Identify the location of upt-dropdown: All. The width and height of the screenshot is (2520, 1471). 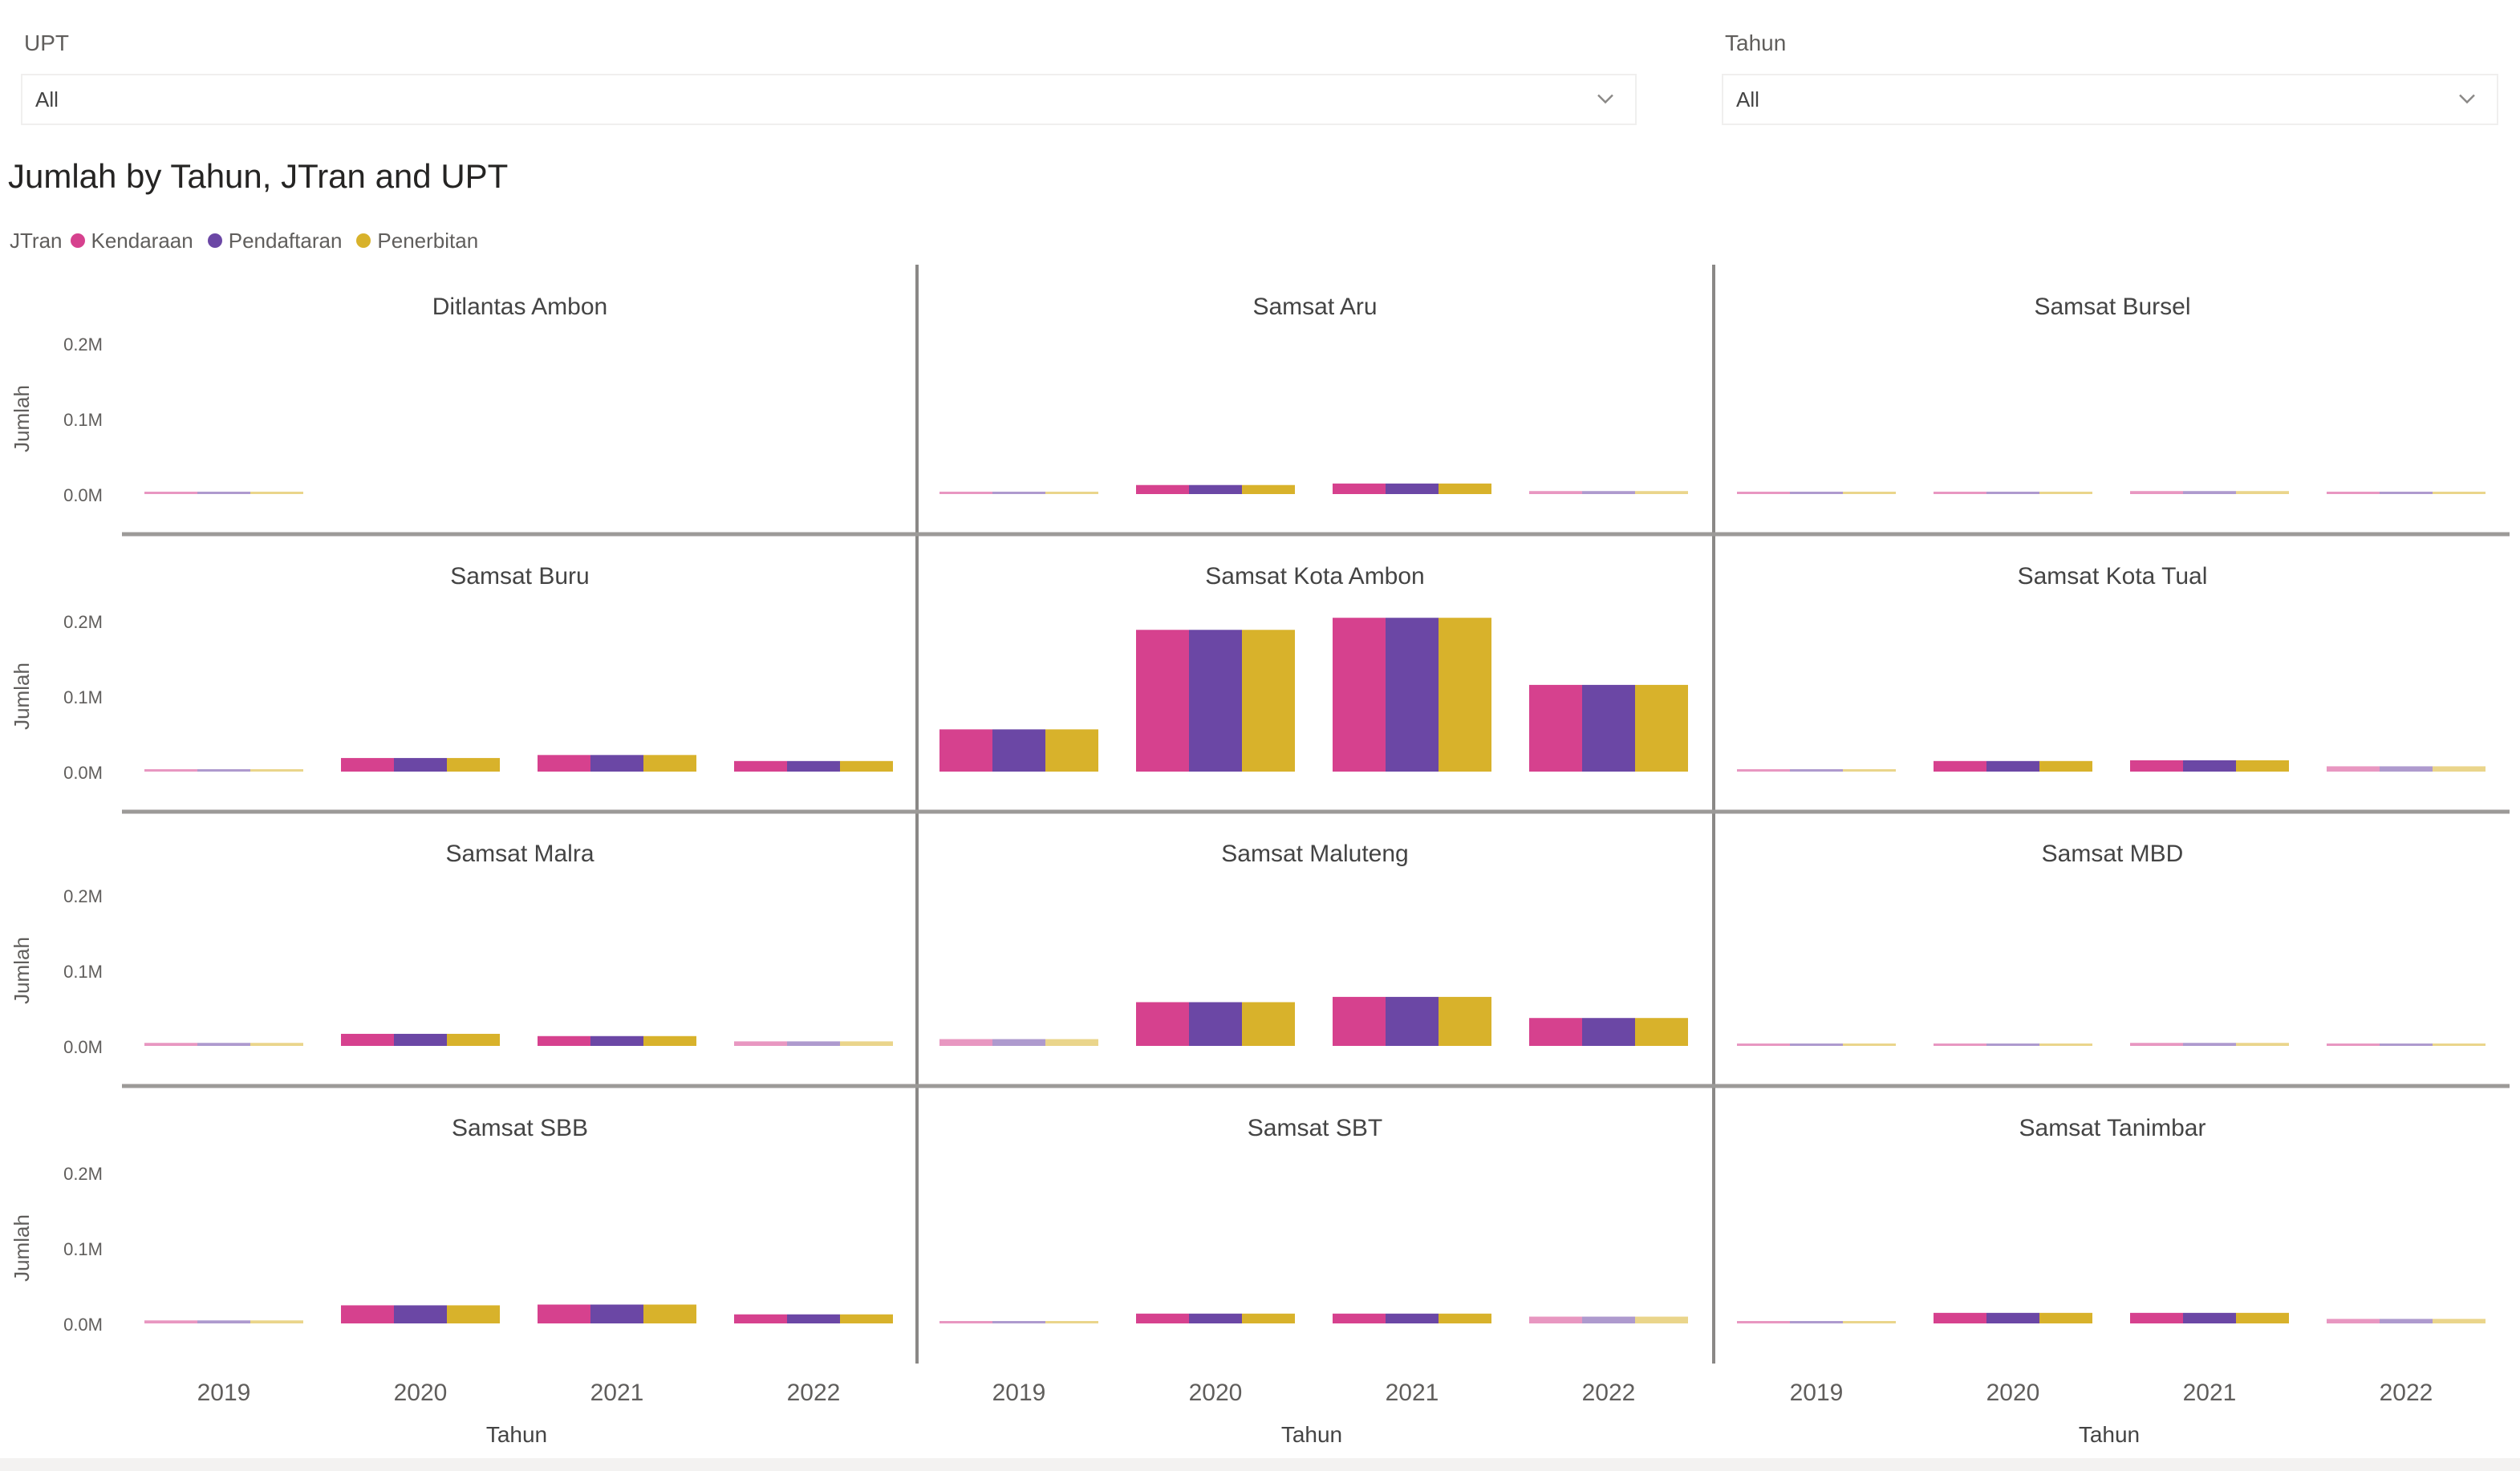
(829, 99).